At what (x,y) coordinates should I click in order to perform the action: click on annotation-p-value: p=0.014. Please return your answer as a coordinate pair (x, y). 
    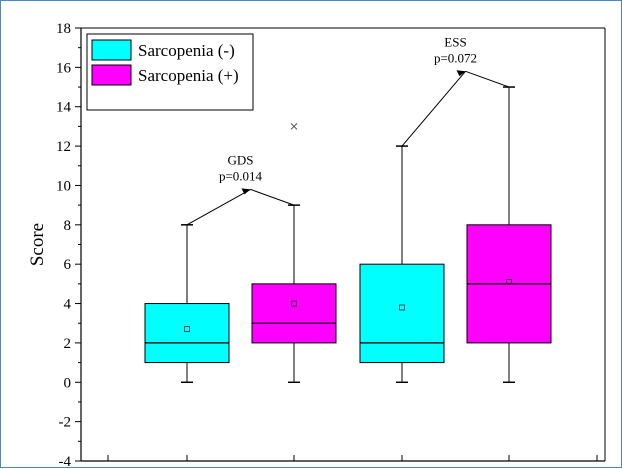
    Looking at the image, I should click on (241, 175).